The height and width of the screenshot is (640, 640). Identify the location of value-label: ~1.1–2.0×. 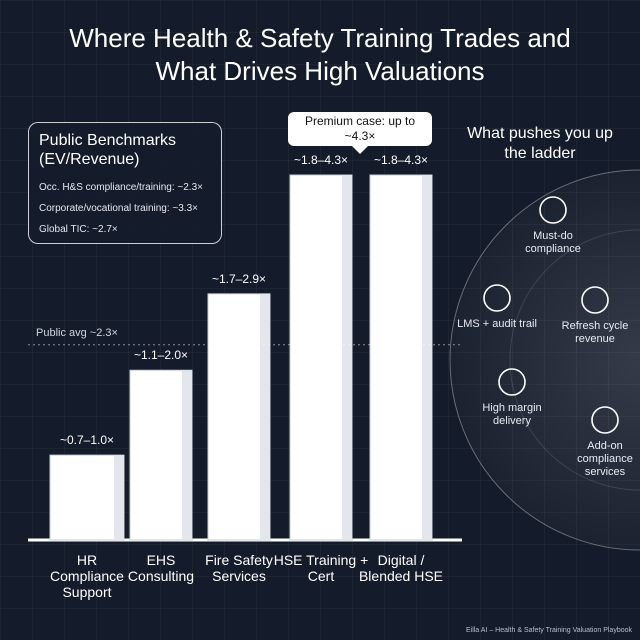
(161, 355).